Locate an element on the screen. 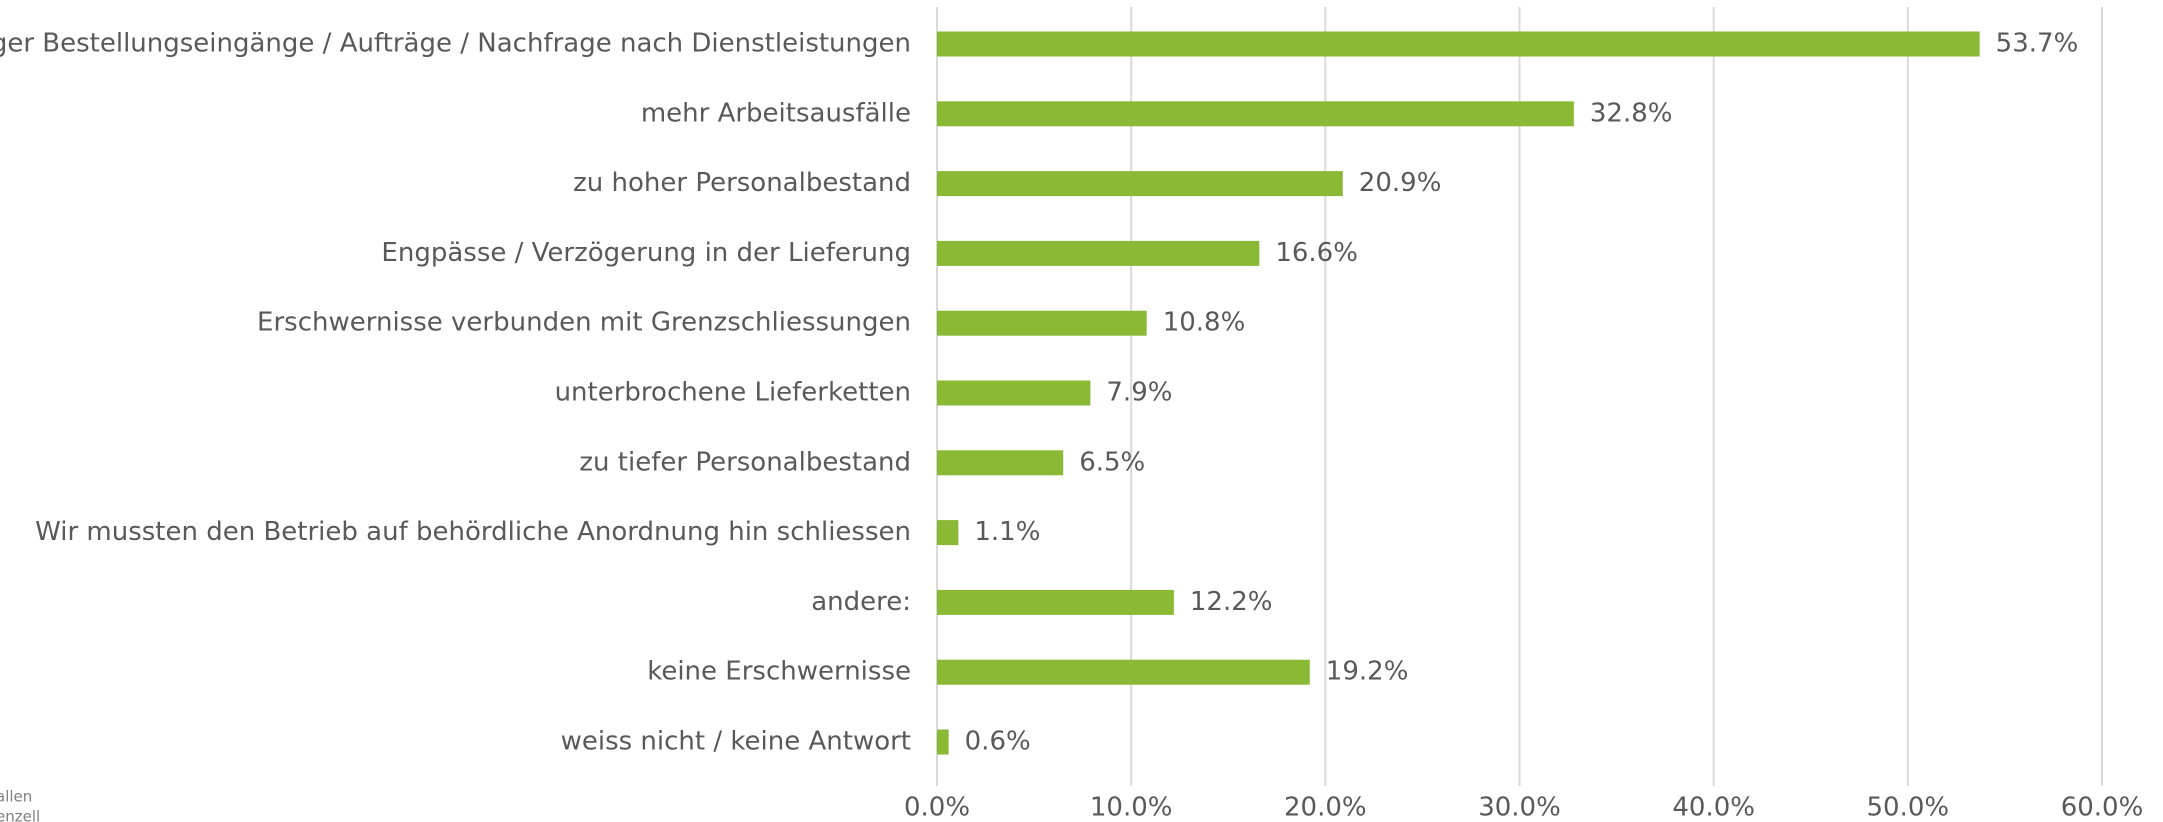  x-tick-label: 20.0% is located at coordinates (1325, 807).